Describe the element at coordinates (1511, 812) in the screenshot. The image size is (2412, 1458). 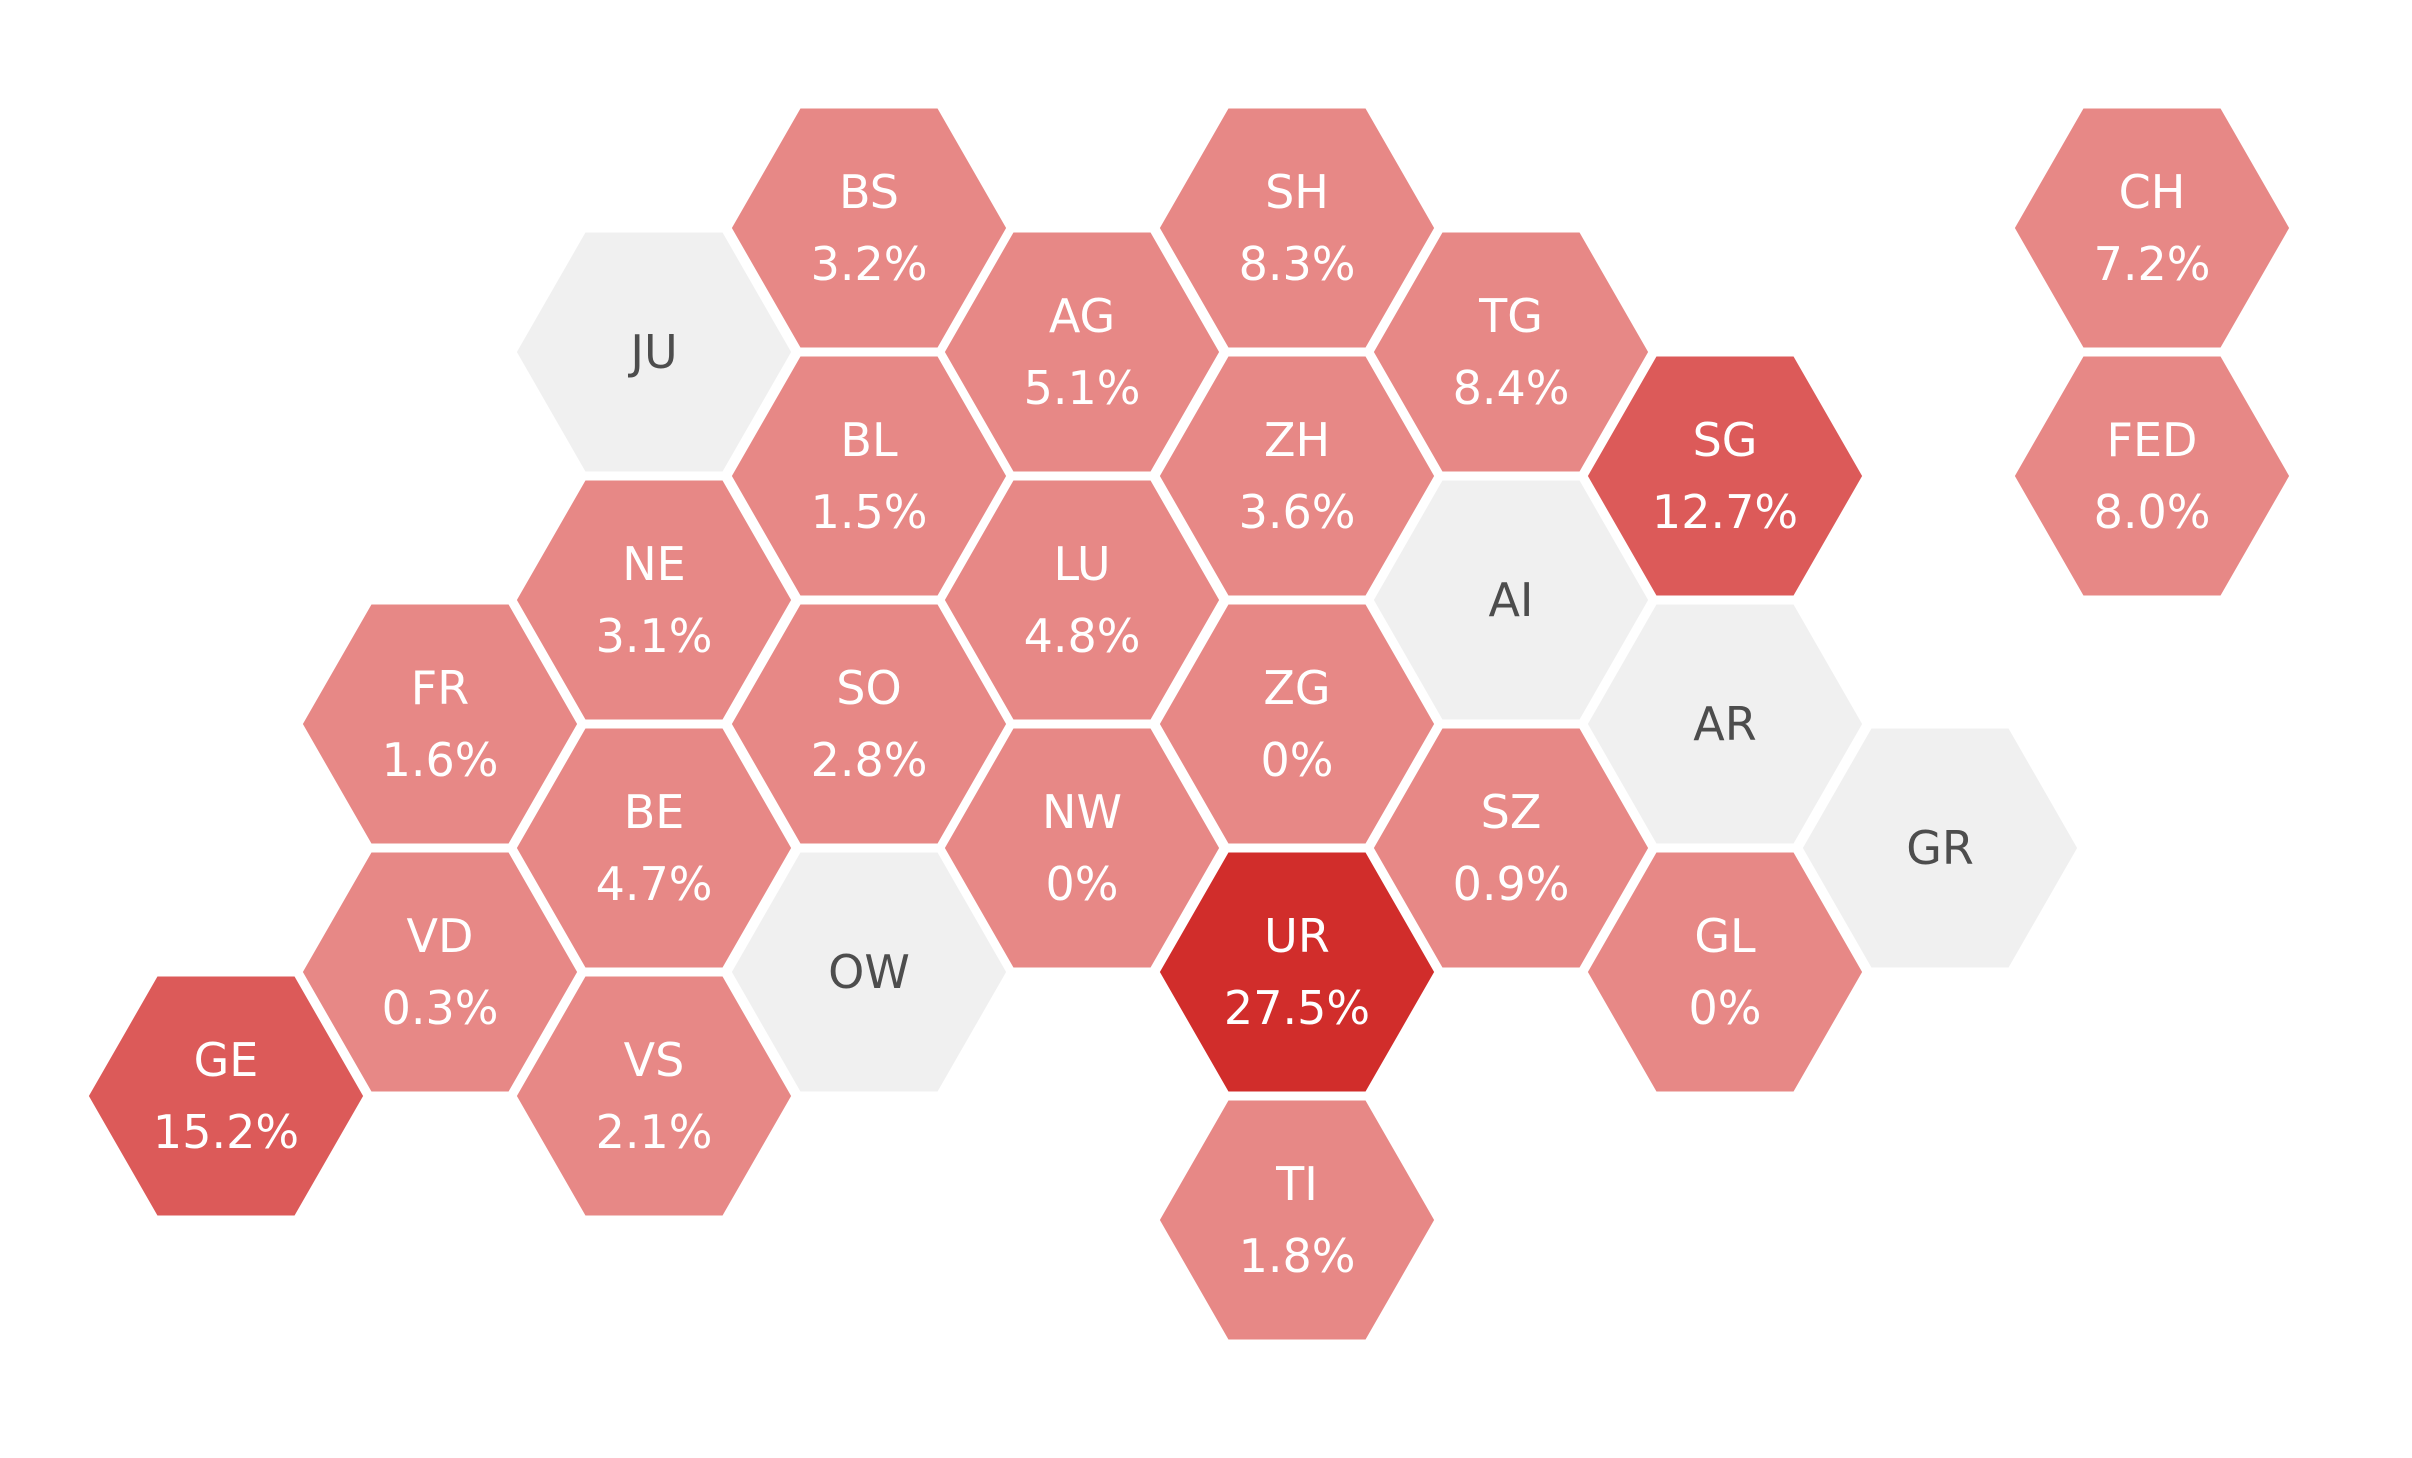
I see `hex-code-label-sz: SZ` at that location.